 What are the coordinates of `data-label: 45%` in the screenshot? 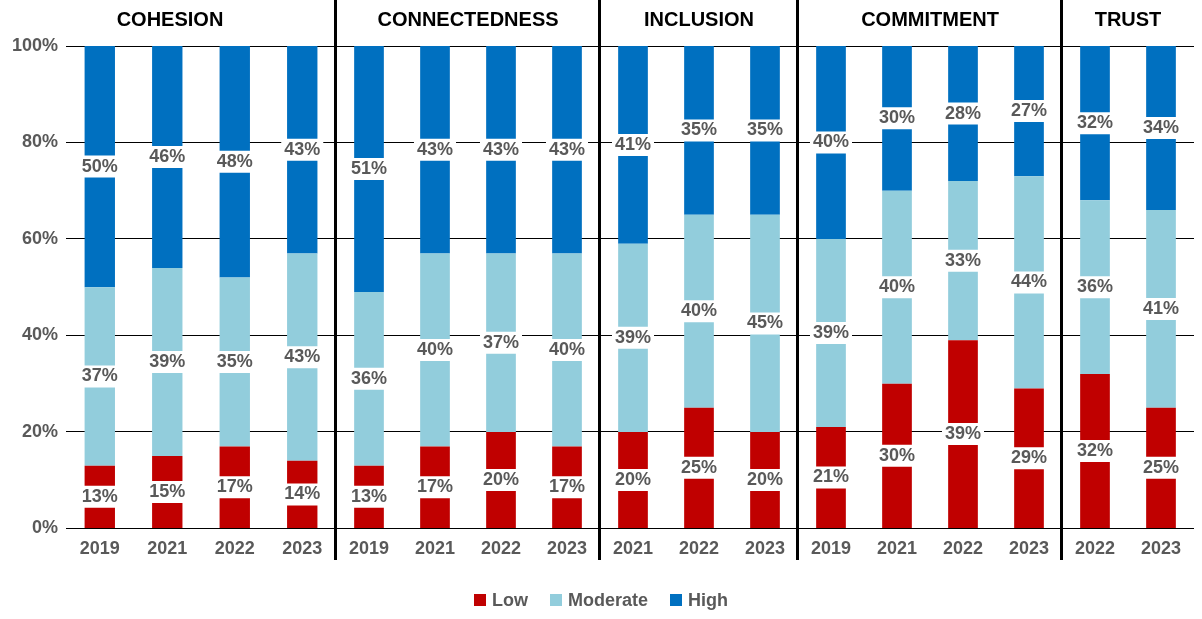 It's located at (765, 322).